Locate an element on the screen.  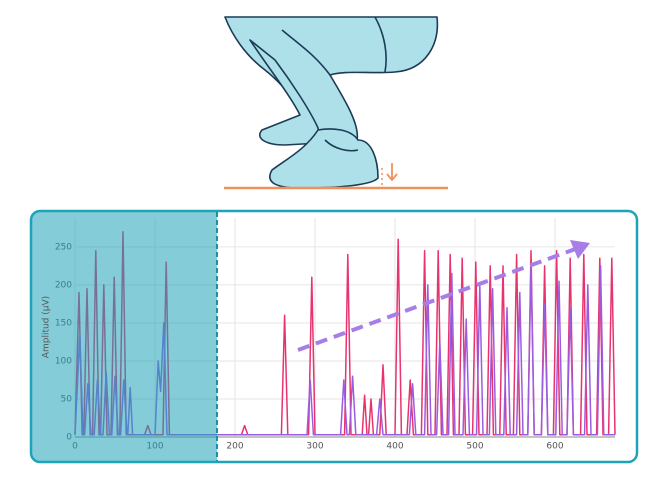
x-tick-label: 600 is located at coordinates (554, 447).